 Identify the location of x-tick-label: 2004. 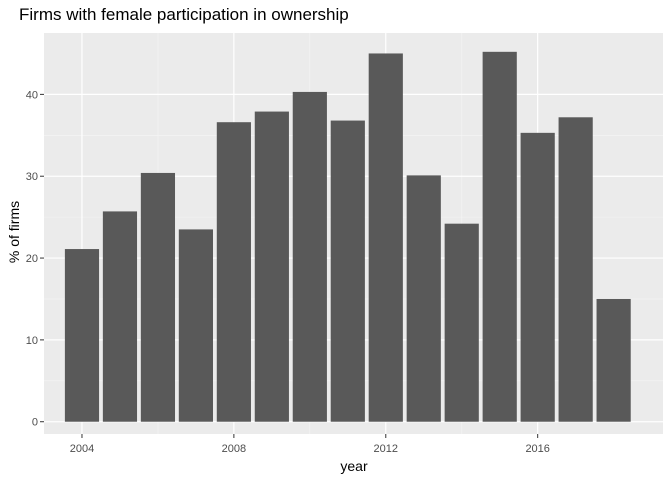
(82, 449).